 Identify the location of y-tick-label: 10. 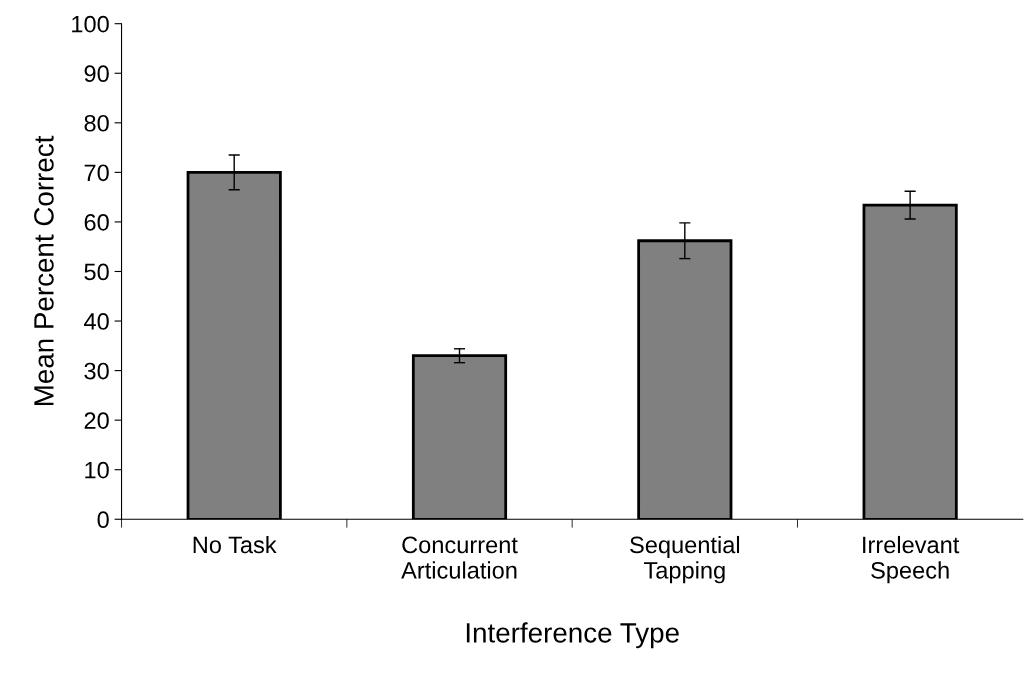
(97, 470).